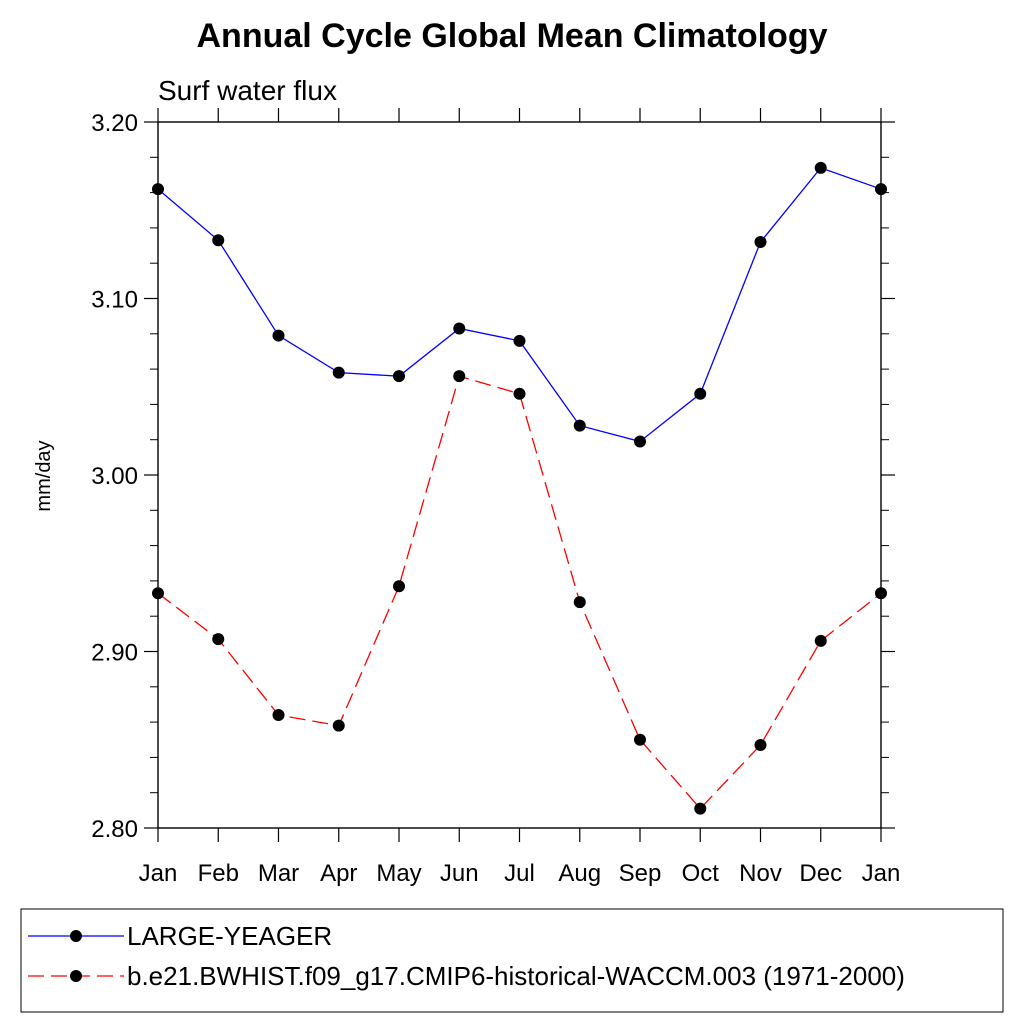 This screenshot has height=1024, width=1024. Describe the element at coordinates (338, 873) in the screenshot. I see `x-tick-label: Apr` at that location.